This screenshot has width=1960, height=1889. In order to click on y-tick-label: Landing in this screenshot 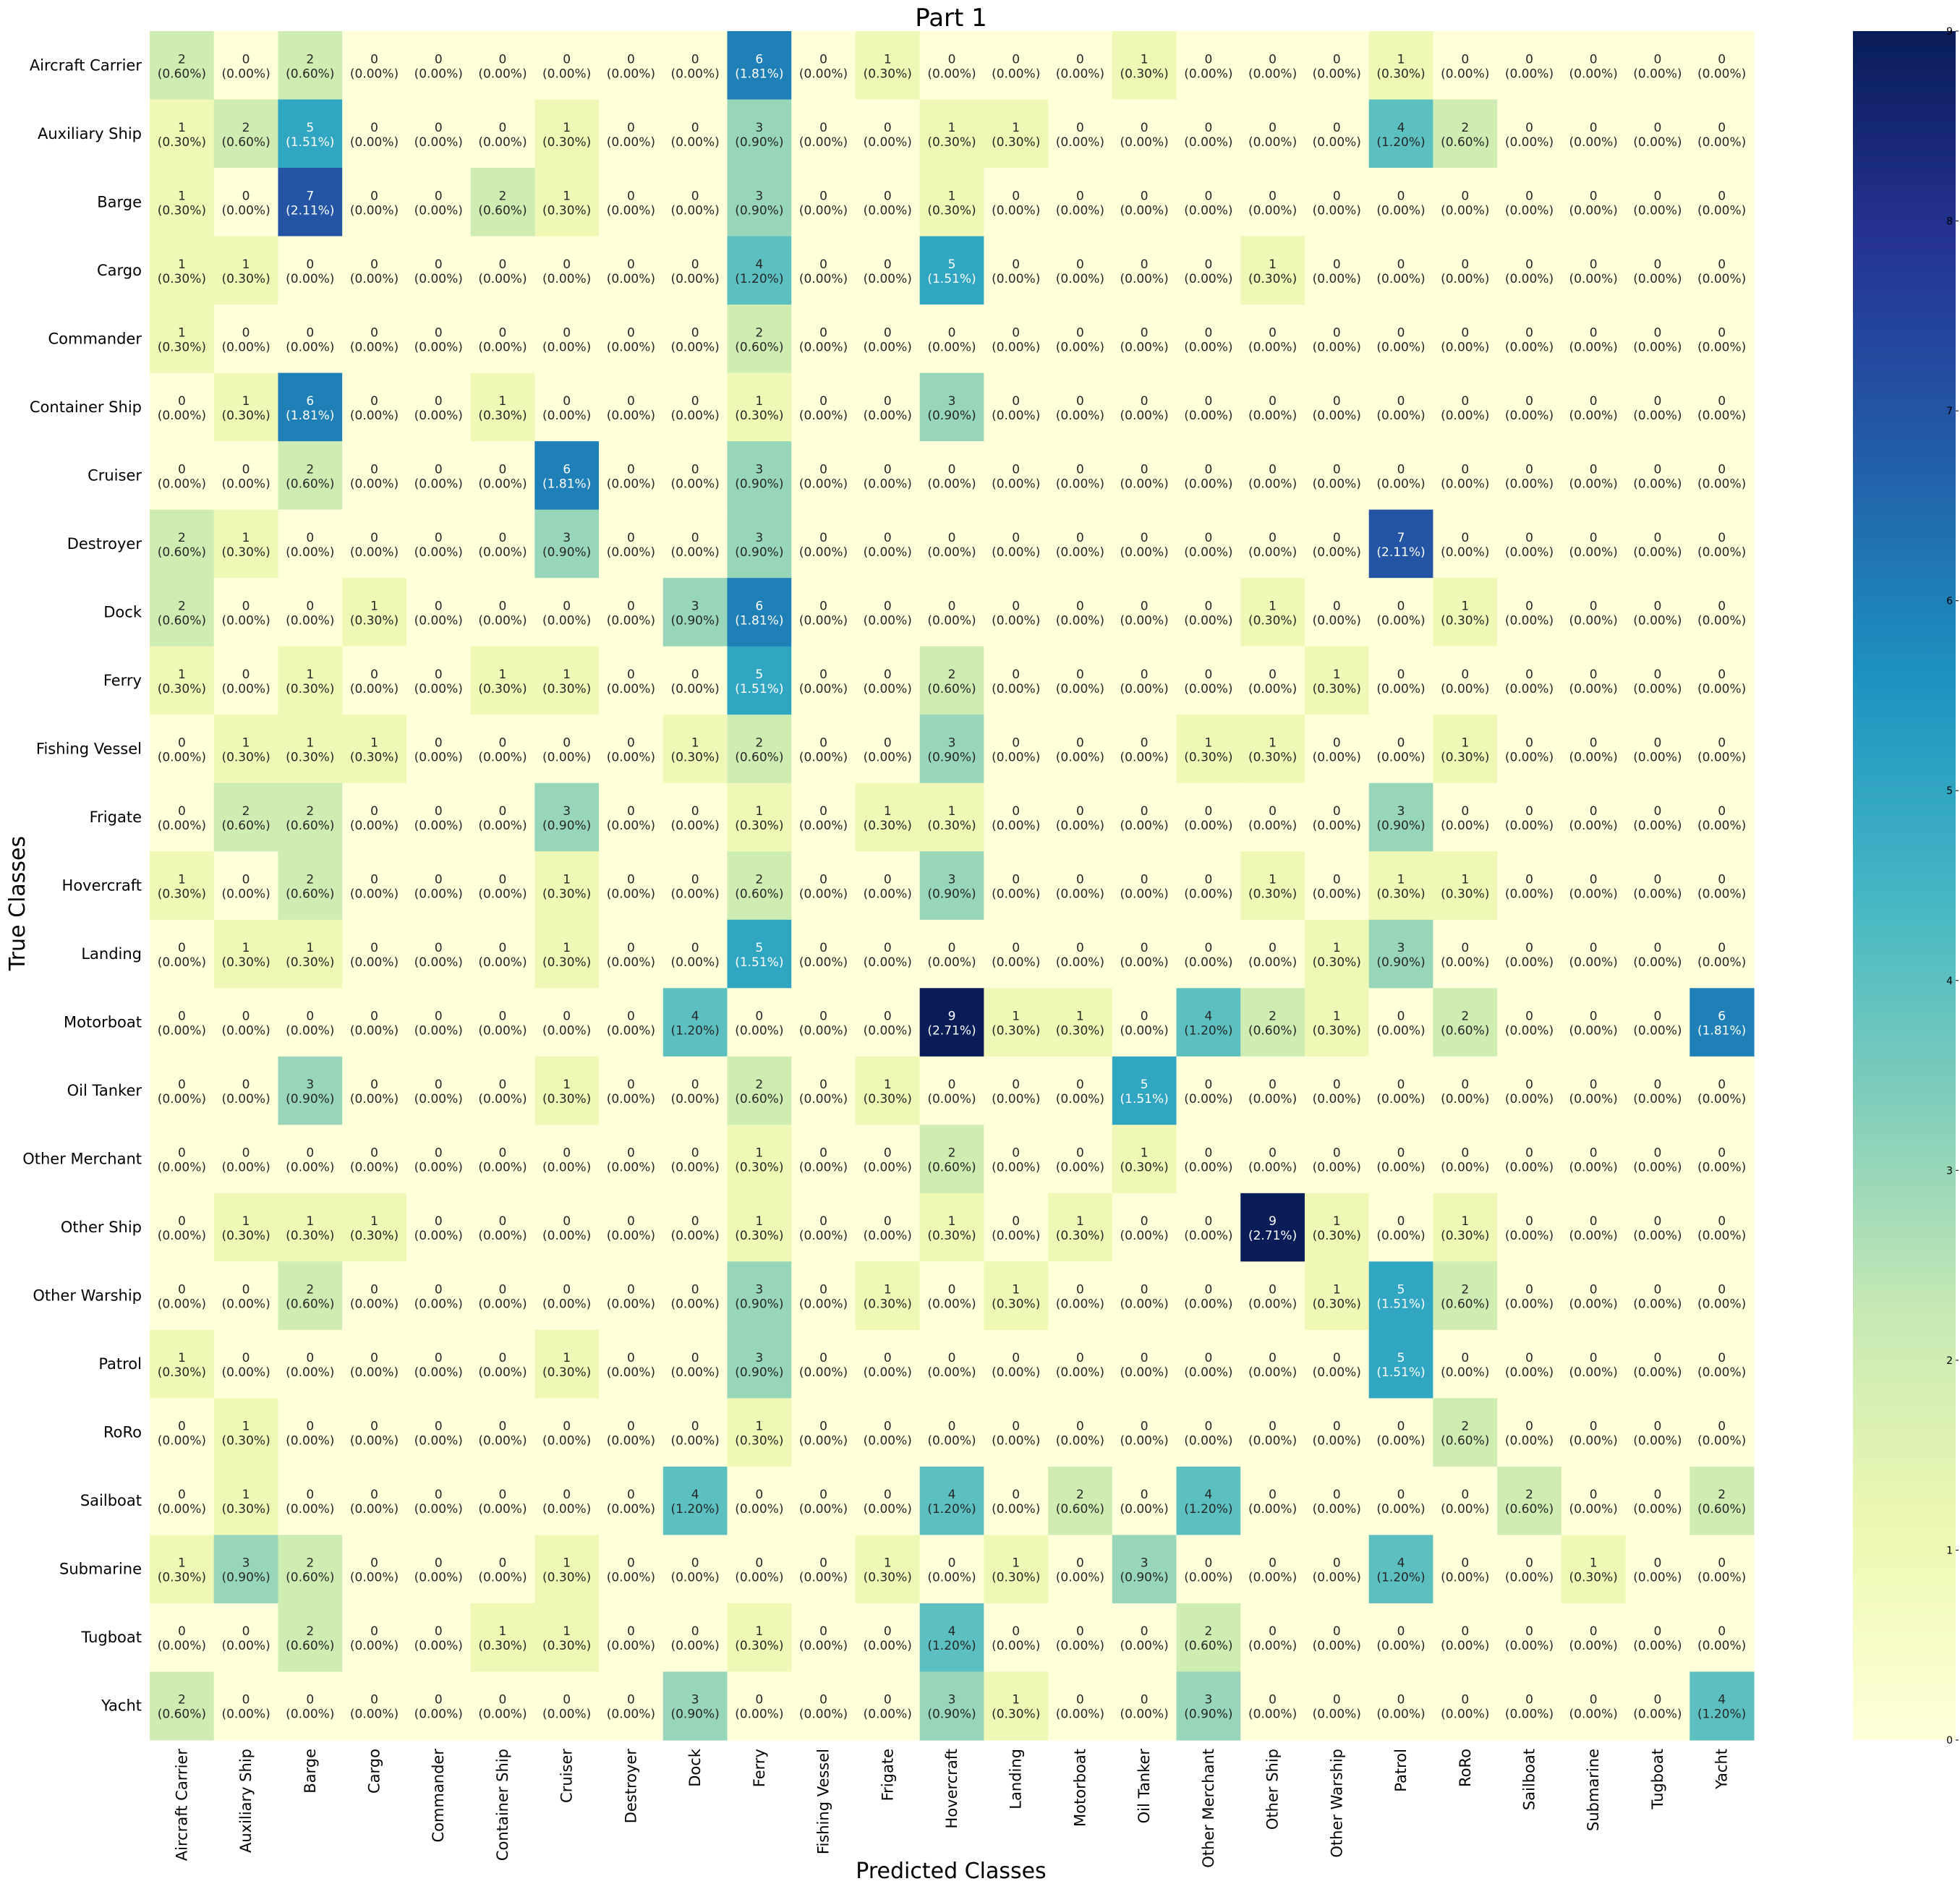, I will do `click(111, 954)`.